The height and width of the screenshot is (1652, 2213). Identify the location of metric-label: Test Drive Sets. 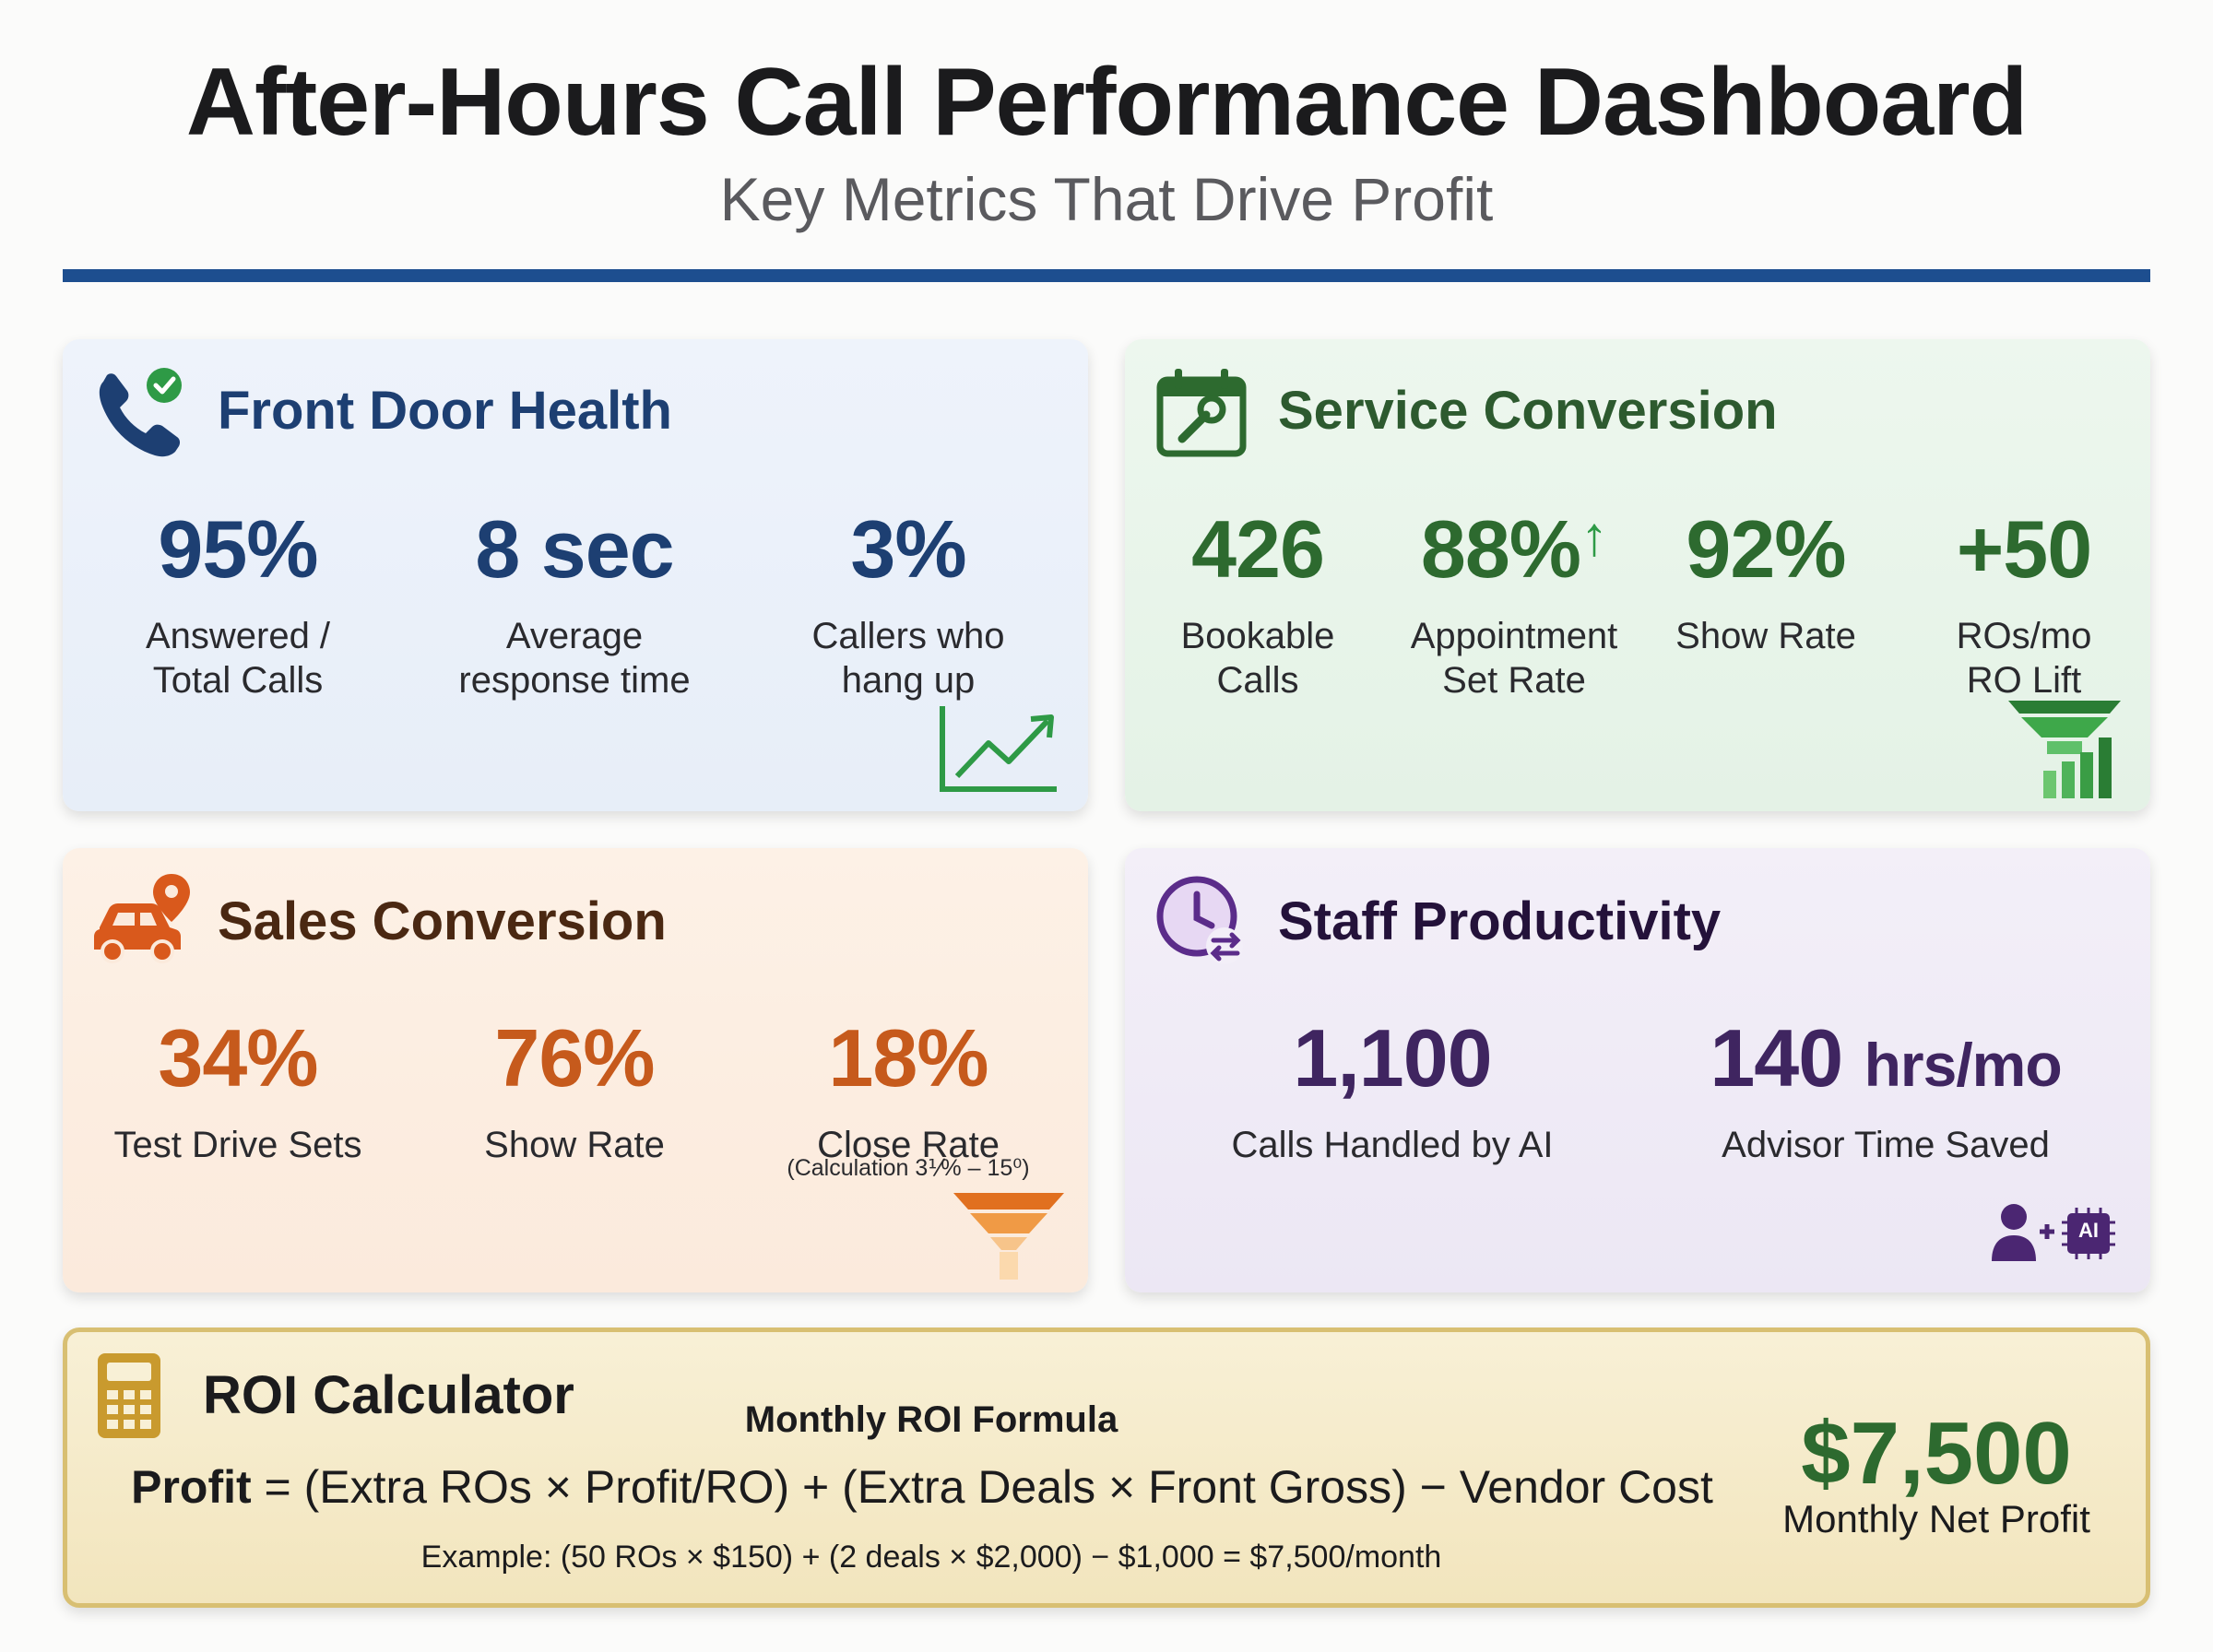
(237, 1145).